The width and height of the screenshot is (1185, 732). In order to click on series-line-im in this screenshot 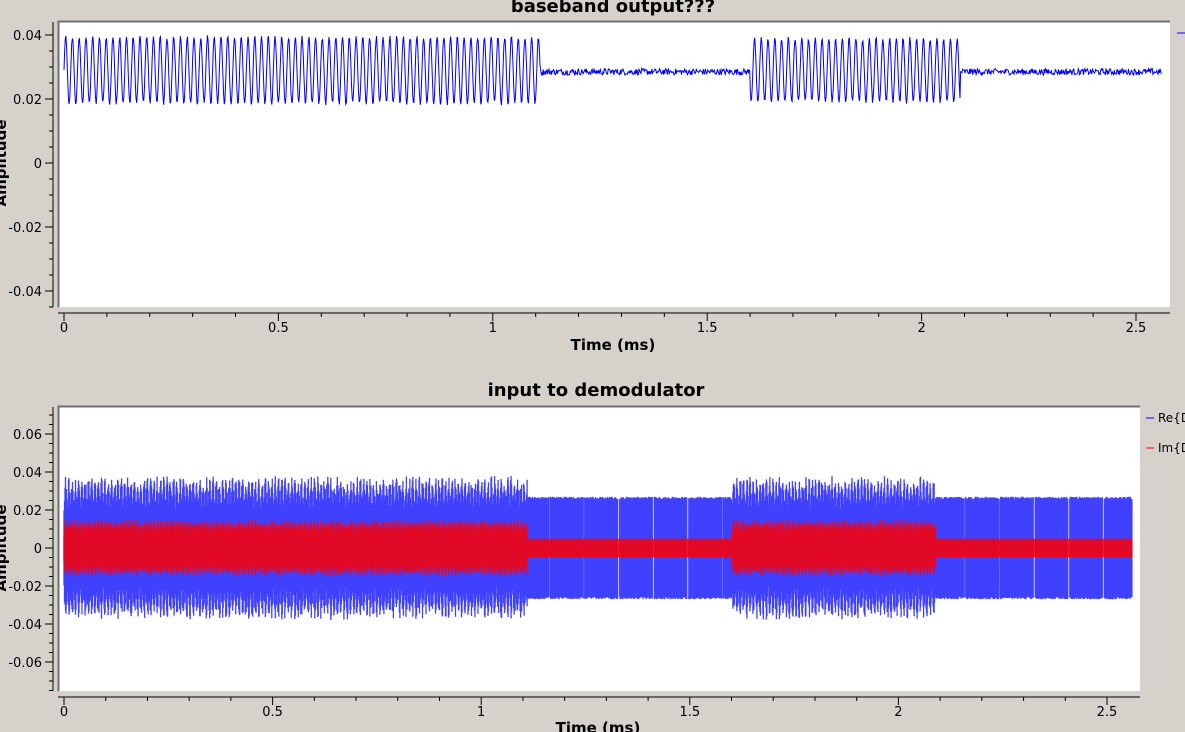, I will do `click(598, 548)`.